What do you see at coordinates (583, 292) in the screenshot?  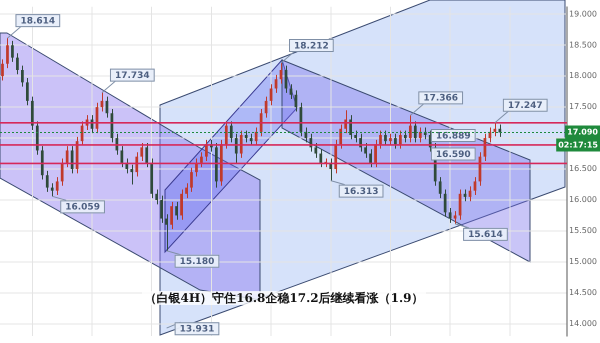 I see `y-tick-label: 14.500` at bounding box center [583, 292].